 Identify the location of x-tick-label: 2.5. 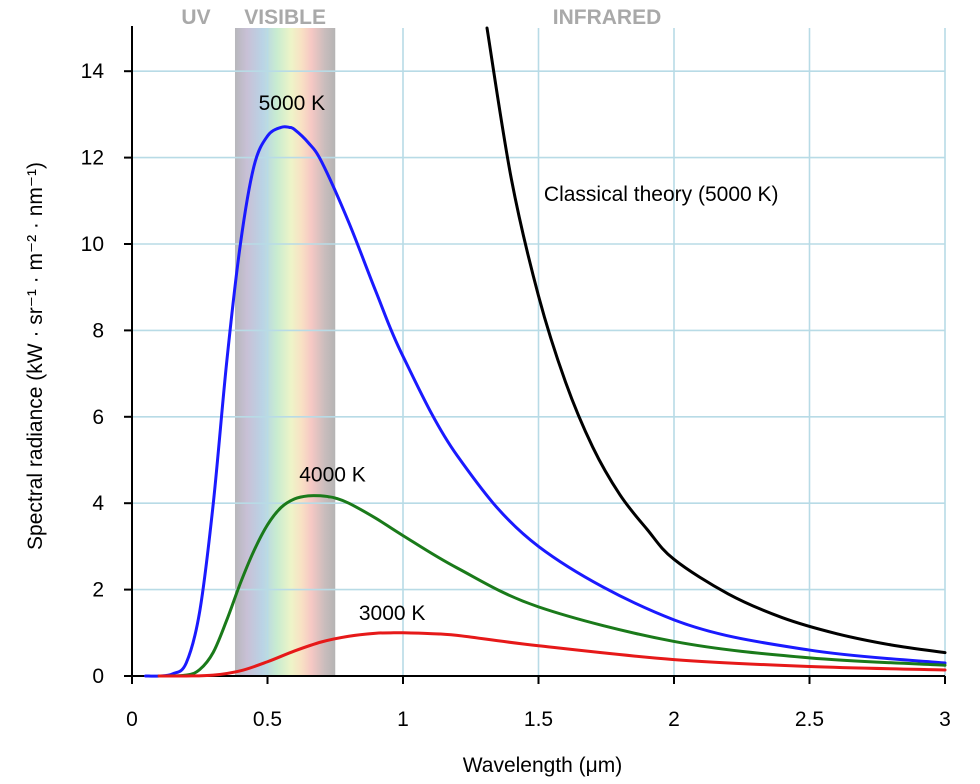
(809, 719).